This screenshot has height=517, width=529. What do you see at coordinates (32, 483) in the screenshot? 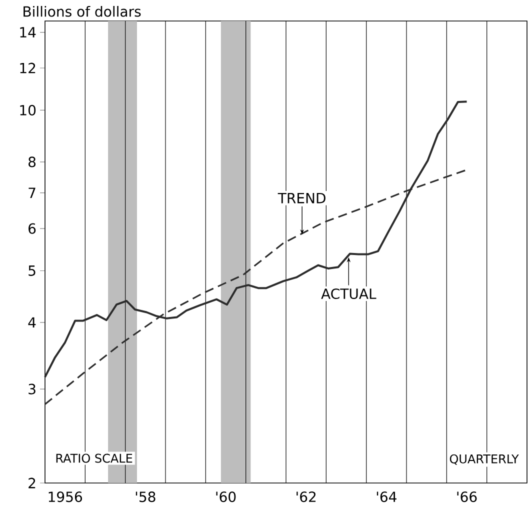
I see `y-tick-label: 2` at bounding box center [32, 483].